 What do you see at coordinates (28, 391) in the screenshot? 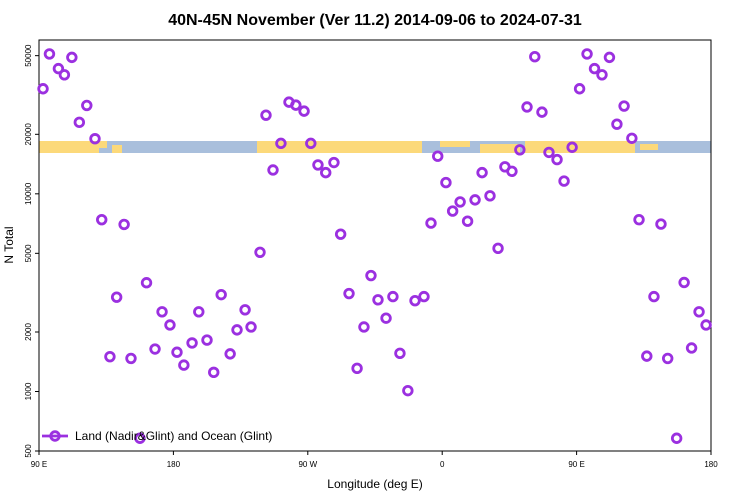
I see `y-tick-label: 1000` at bounding box center [28, 391].